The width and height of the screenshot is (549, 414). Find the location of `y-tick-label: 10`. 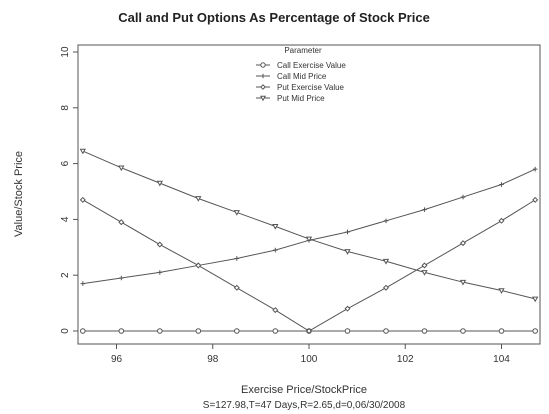

y-tick-label: 10 is located at coordinates (65, 52).